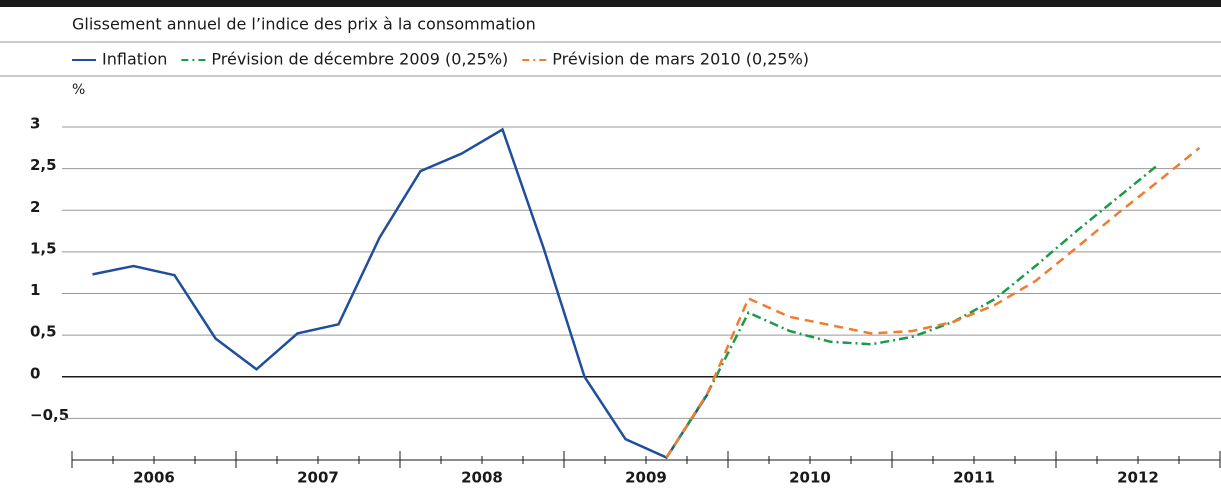 This screenshot has width=1221, height=488. I want to click on top-bar, so click(610, 3).